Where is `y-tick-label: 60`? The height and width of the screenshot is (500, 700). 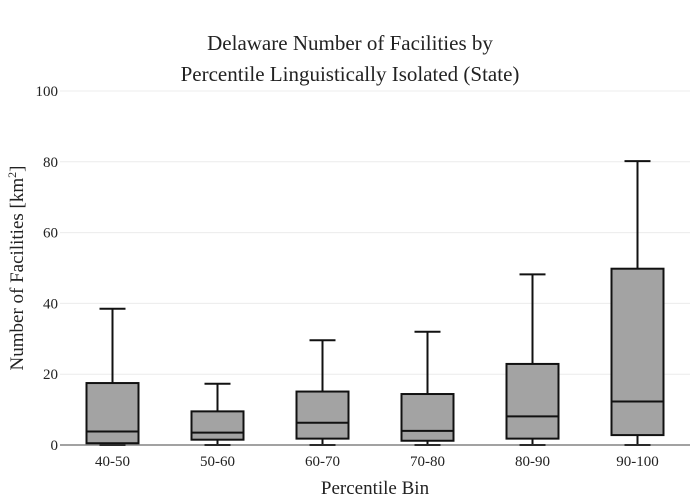 y-tick-label: 60 is located at coordinates (50, 234).